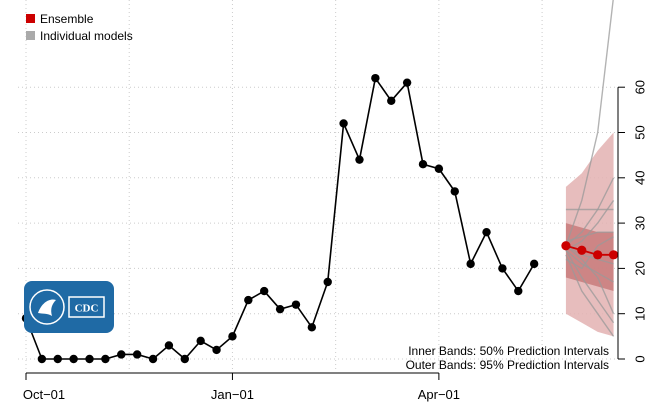 The height and width of the screenshot is (407, 658). Describe the element at coordinates (640, 358) in the screenshot. I see `y-tick-label: 0` at that location.